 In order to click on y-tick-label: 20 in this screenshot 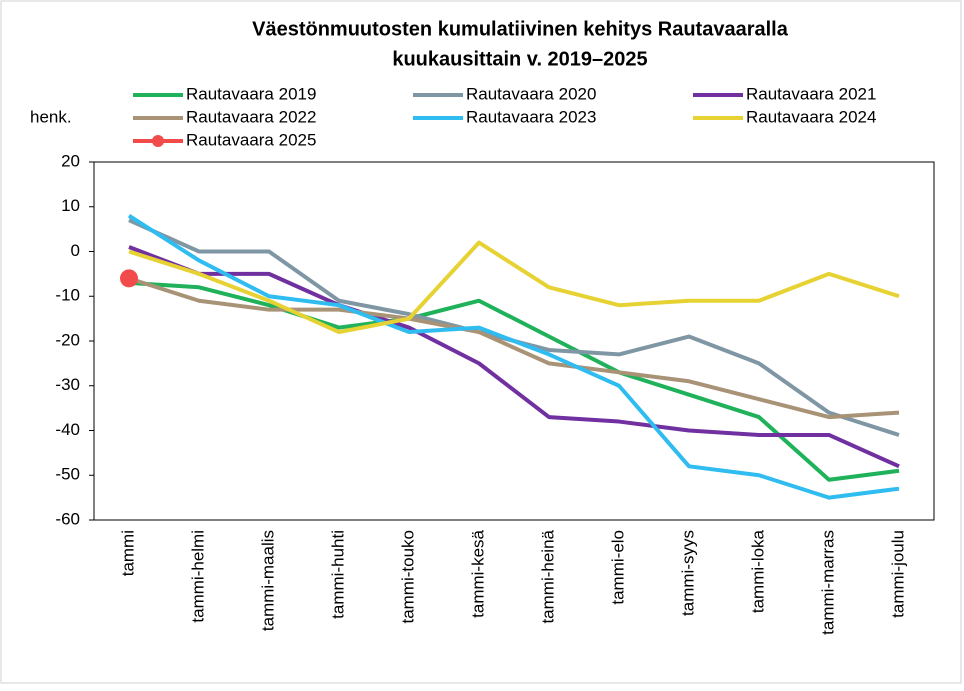, I will do `click(70, 160)`.